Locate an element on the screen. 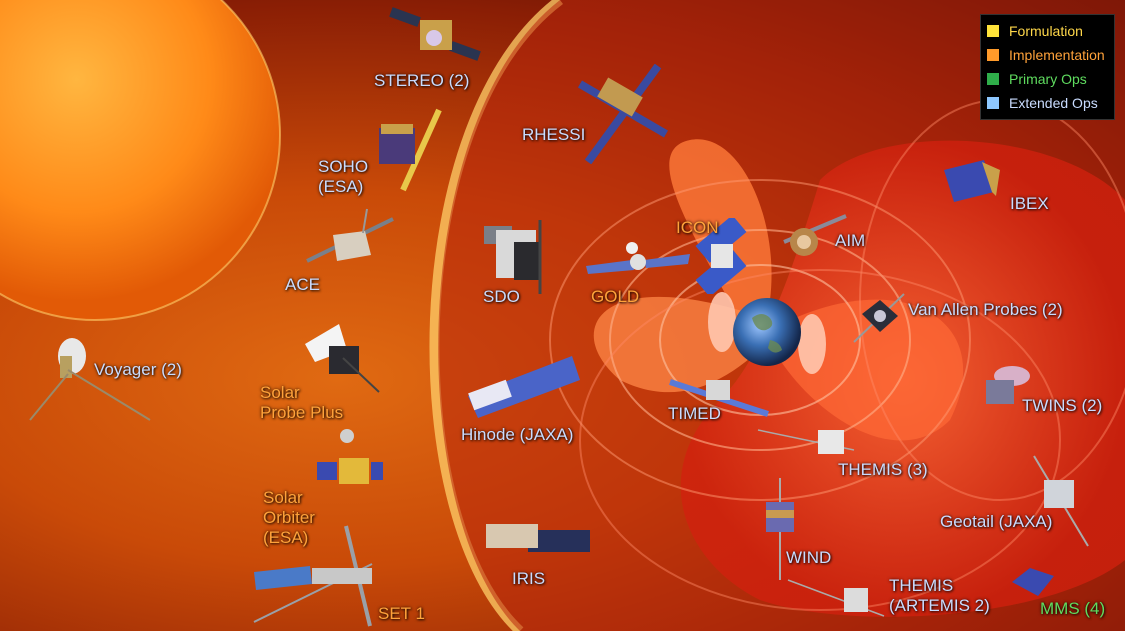 This screenshot has width=1125, height=631. label-mms: MMS (4) is located at coordinates (1073, 608).